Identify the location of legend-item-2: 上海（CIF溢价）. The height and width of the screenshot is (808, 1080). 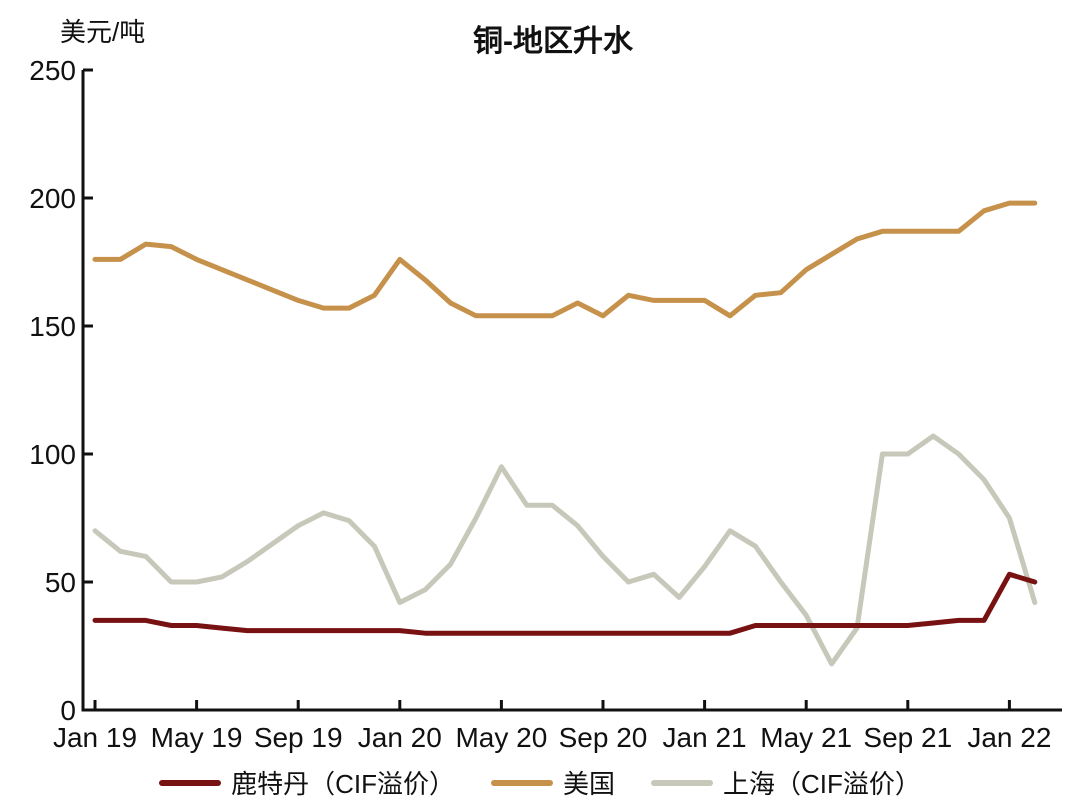
(786, 782).